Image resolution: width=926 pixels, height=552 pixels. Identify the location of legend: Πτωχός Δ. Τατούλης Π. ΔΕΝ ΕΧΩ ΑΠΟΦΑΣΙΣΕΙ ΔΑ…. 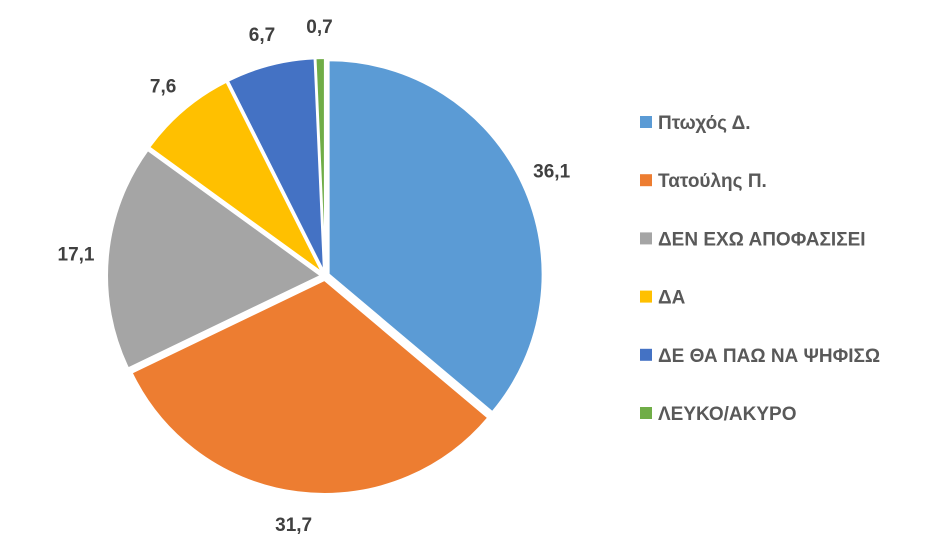
(760, 269).